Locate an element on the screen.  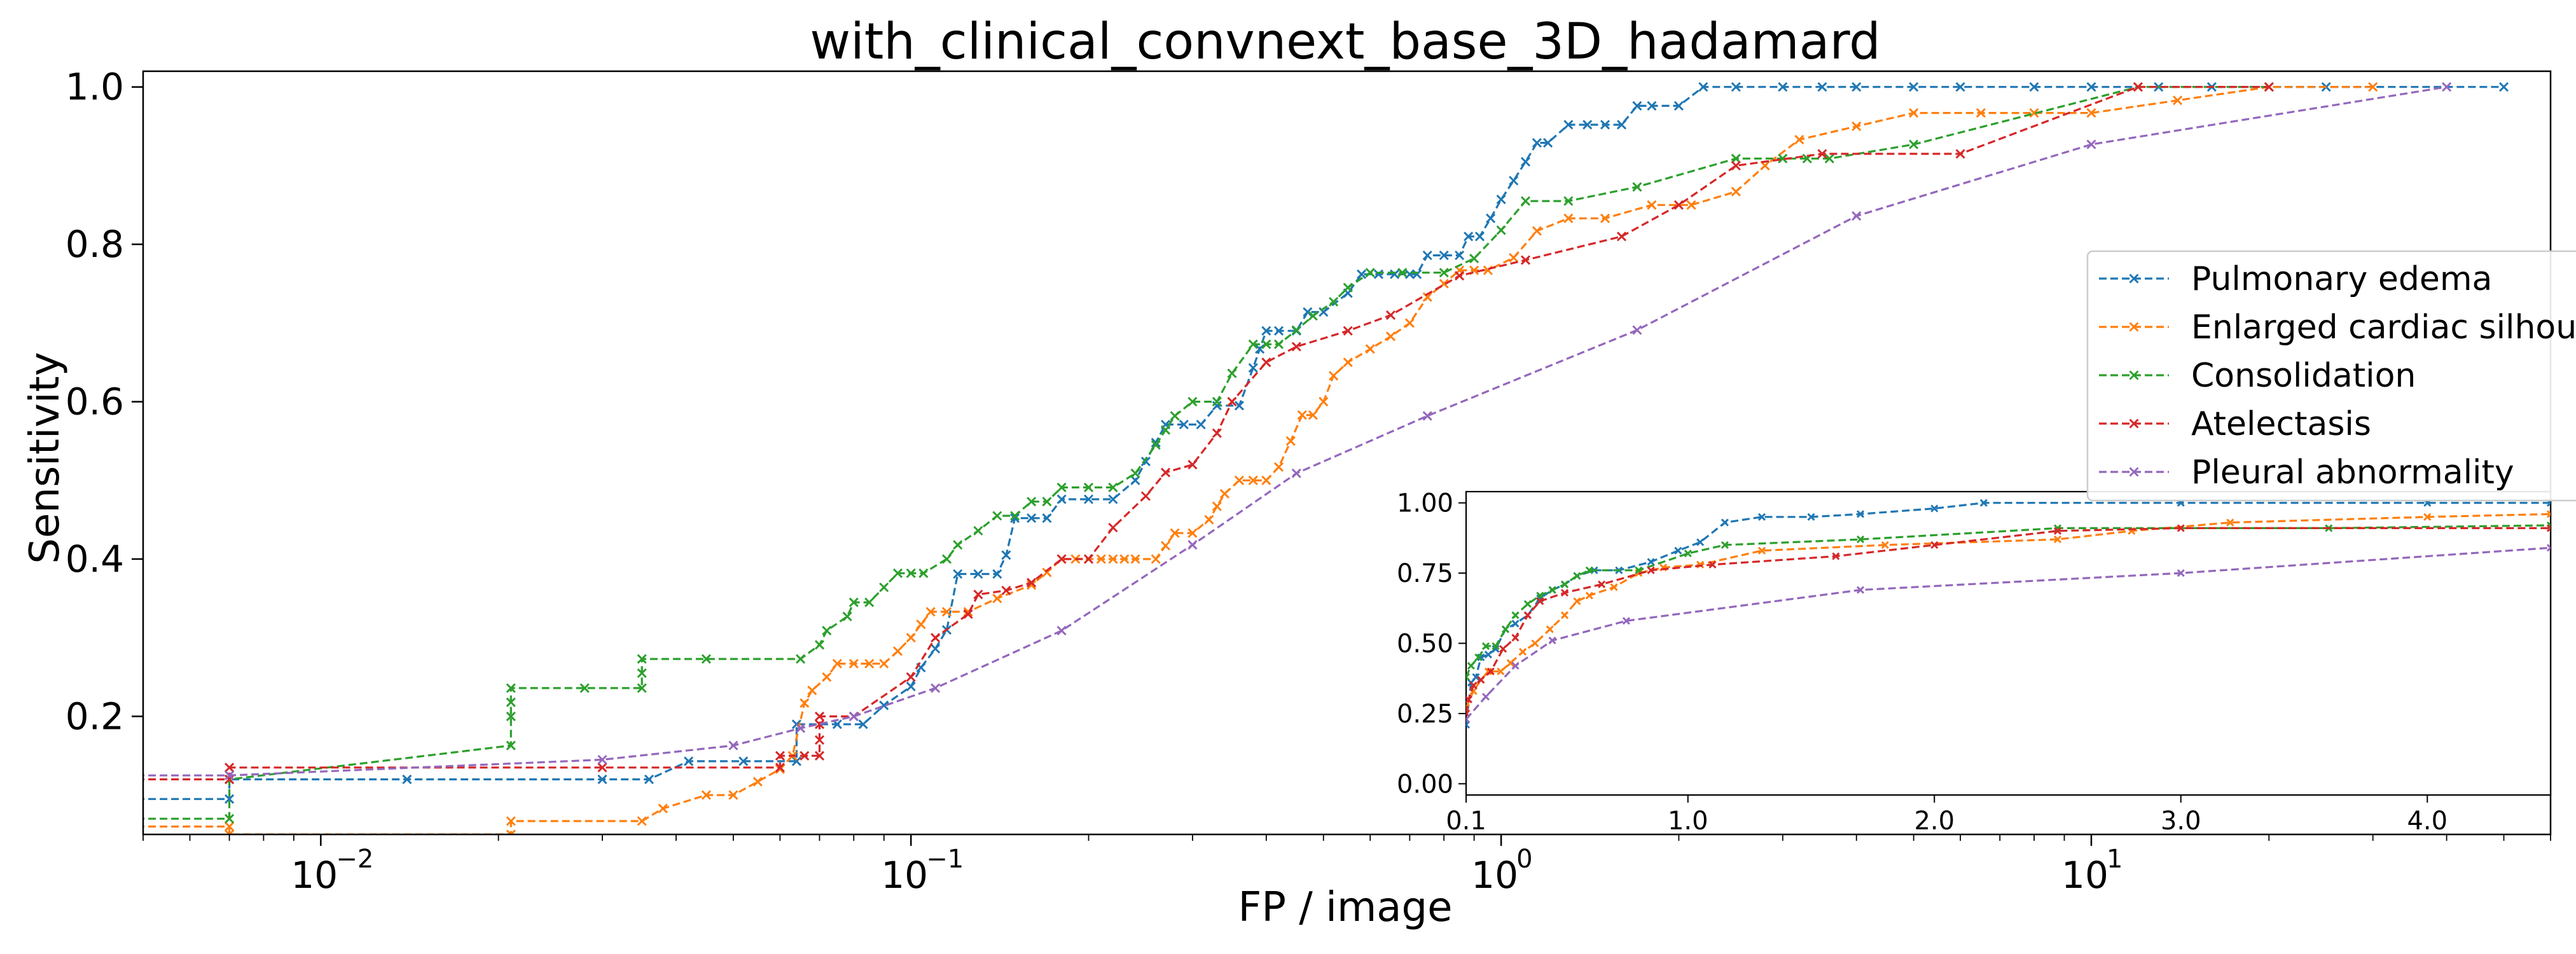
x-tick-exponent: −2 is located at coordinates (354, 860).